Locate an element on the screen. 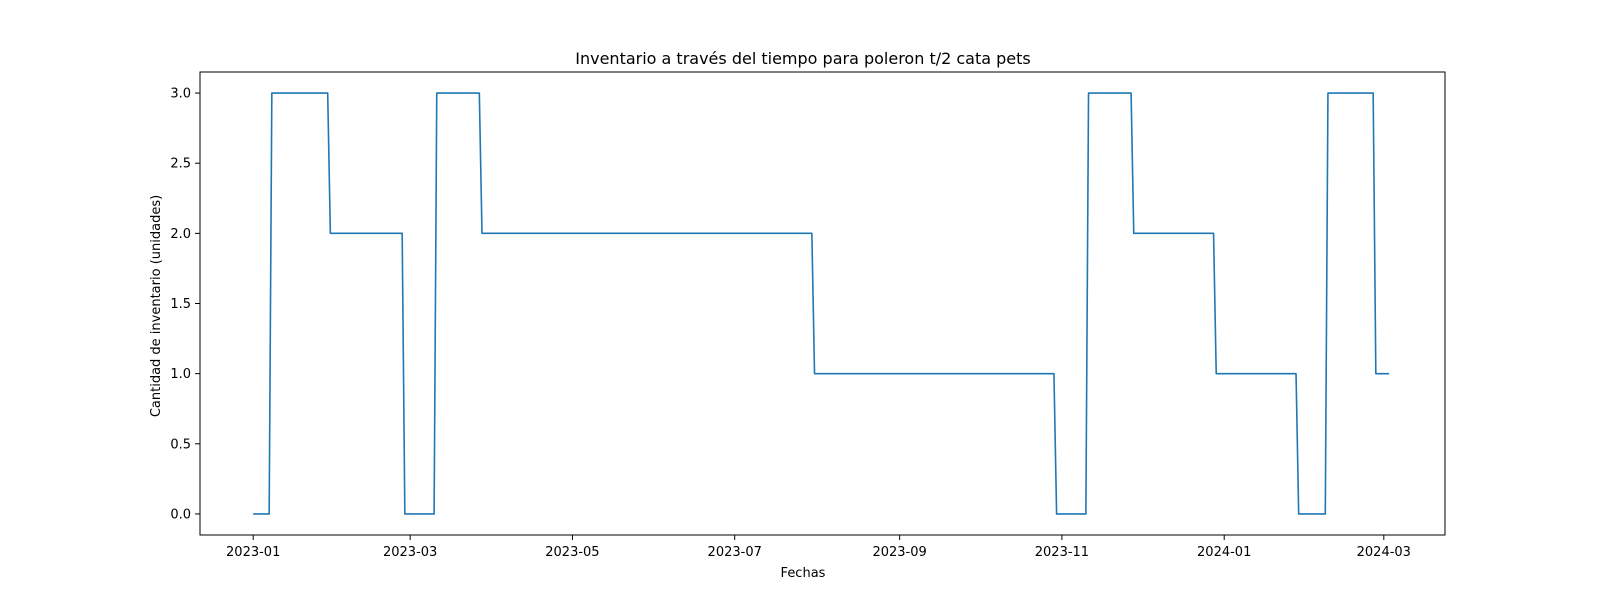 Image resolution: width=1600 pixels, height=600 pixels. y-tick-label: 2.0 is located at coordinates (180, 234).